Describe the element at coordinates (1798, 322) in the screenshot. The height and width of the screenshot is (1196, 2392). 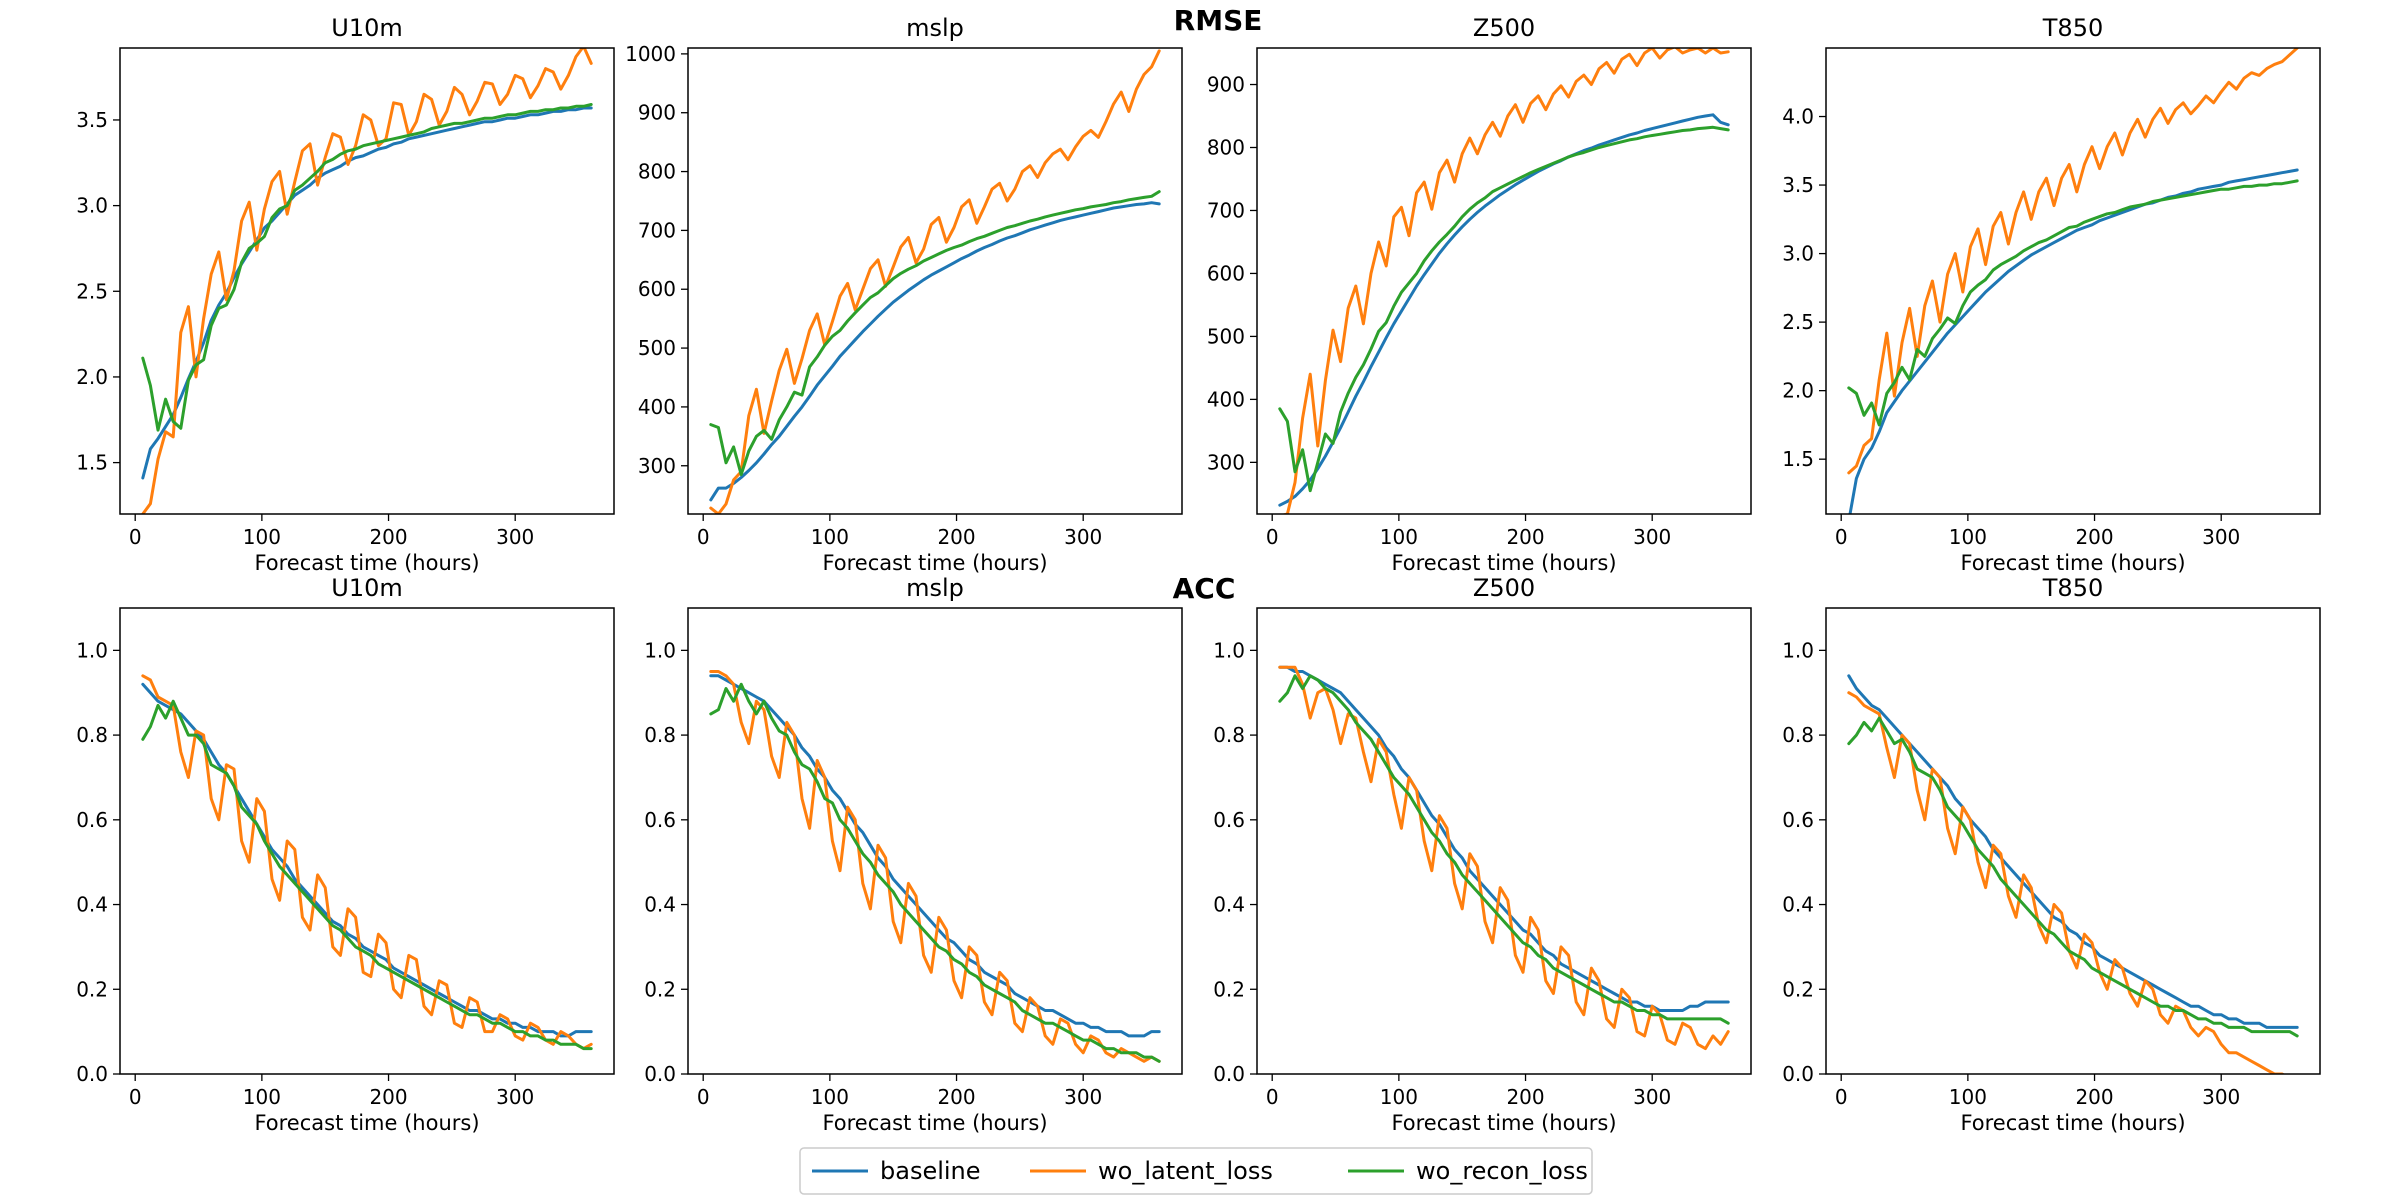
I see `y-tick-label: 2.5` at that location.